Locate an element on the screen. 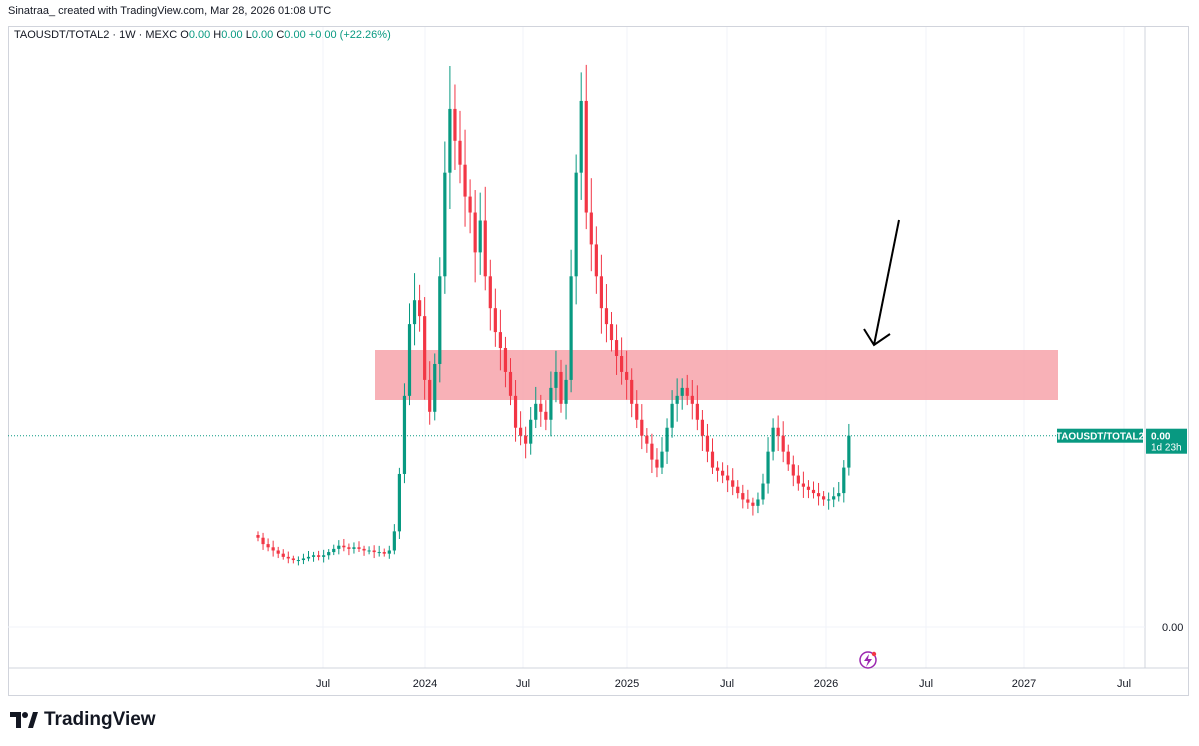  legend-high-value: 0.00 is located at coordinates (232, 35).